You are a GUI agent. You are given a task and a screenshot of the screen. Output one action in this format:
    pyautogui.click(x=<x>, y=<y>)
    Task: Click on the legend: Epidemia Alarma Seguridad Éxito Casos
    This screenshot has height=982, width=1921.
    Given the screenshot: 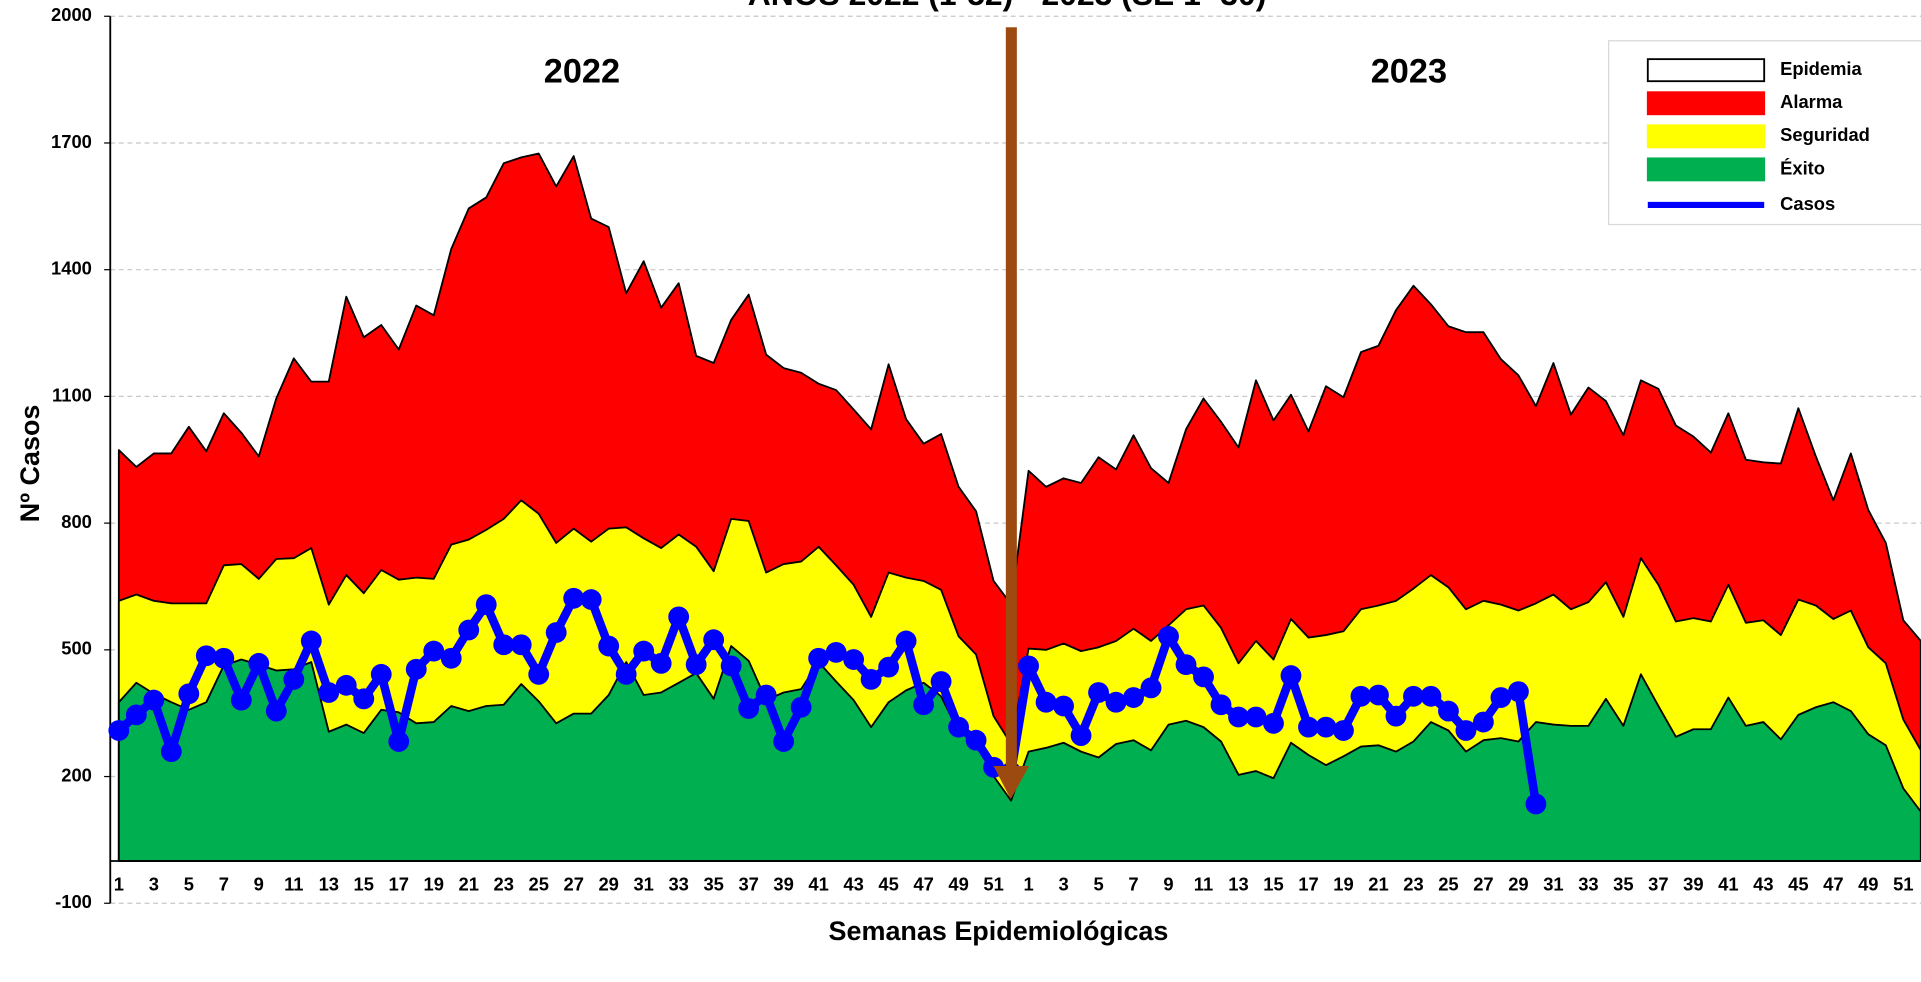 What is the action you would take?
    pyautogui.click(x=1764, y=133)
    